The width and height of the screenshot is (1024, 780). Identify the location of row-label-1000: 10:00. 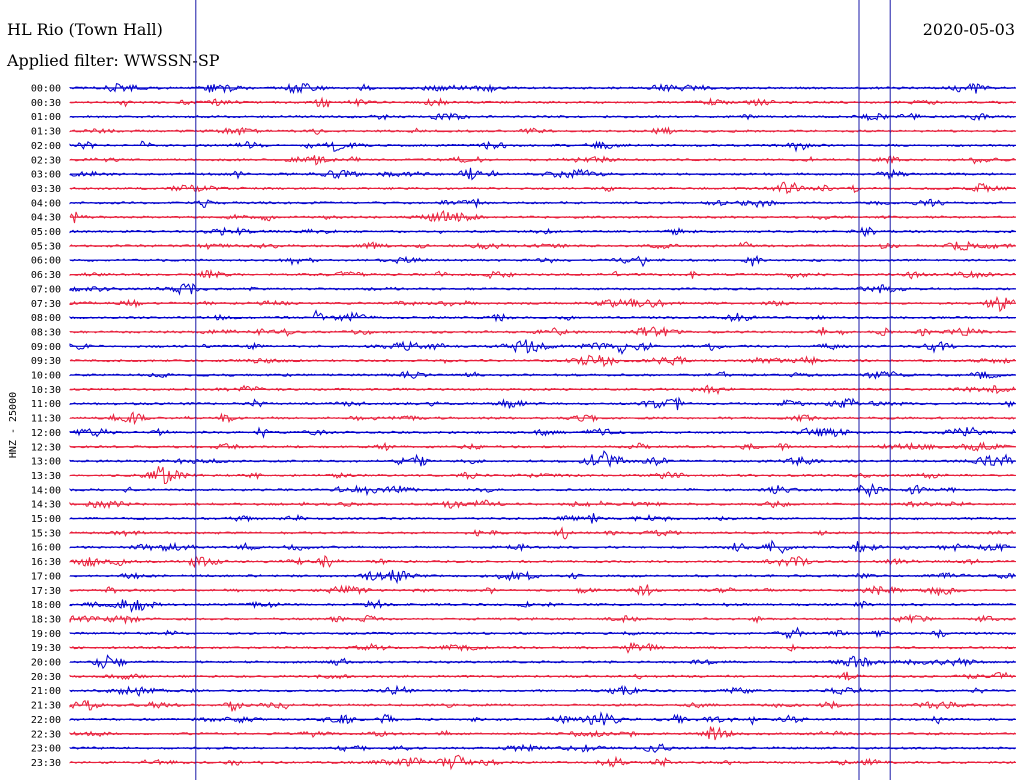
(46, 376).